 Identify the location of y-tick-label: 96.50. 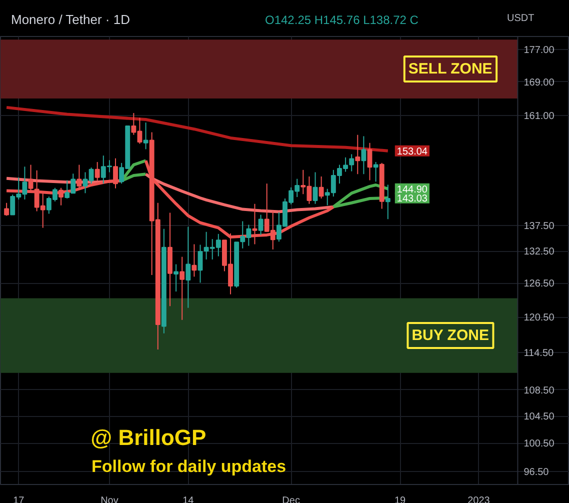
(537, 472).